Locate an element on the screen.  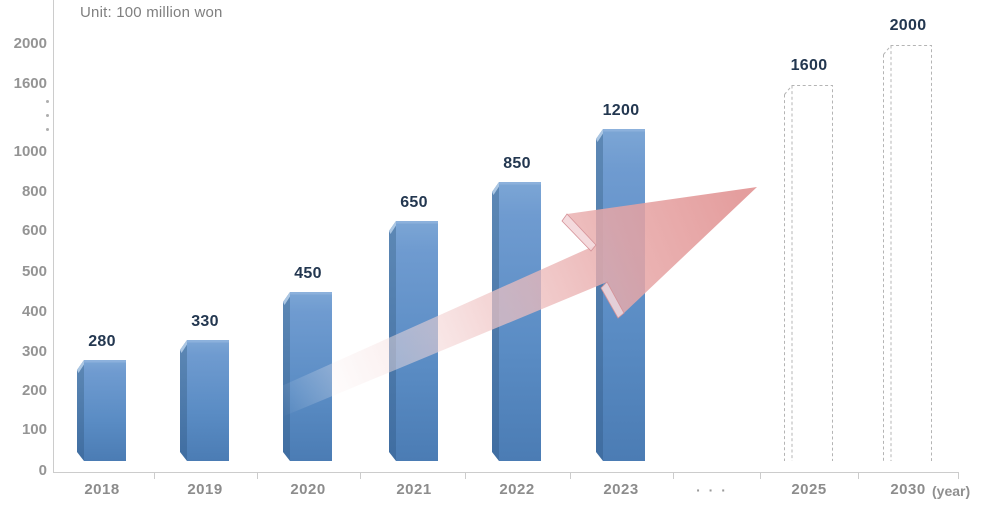
bar-2019 is located at coordinates (205, 400).